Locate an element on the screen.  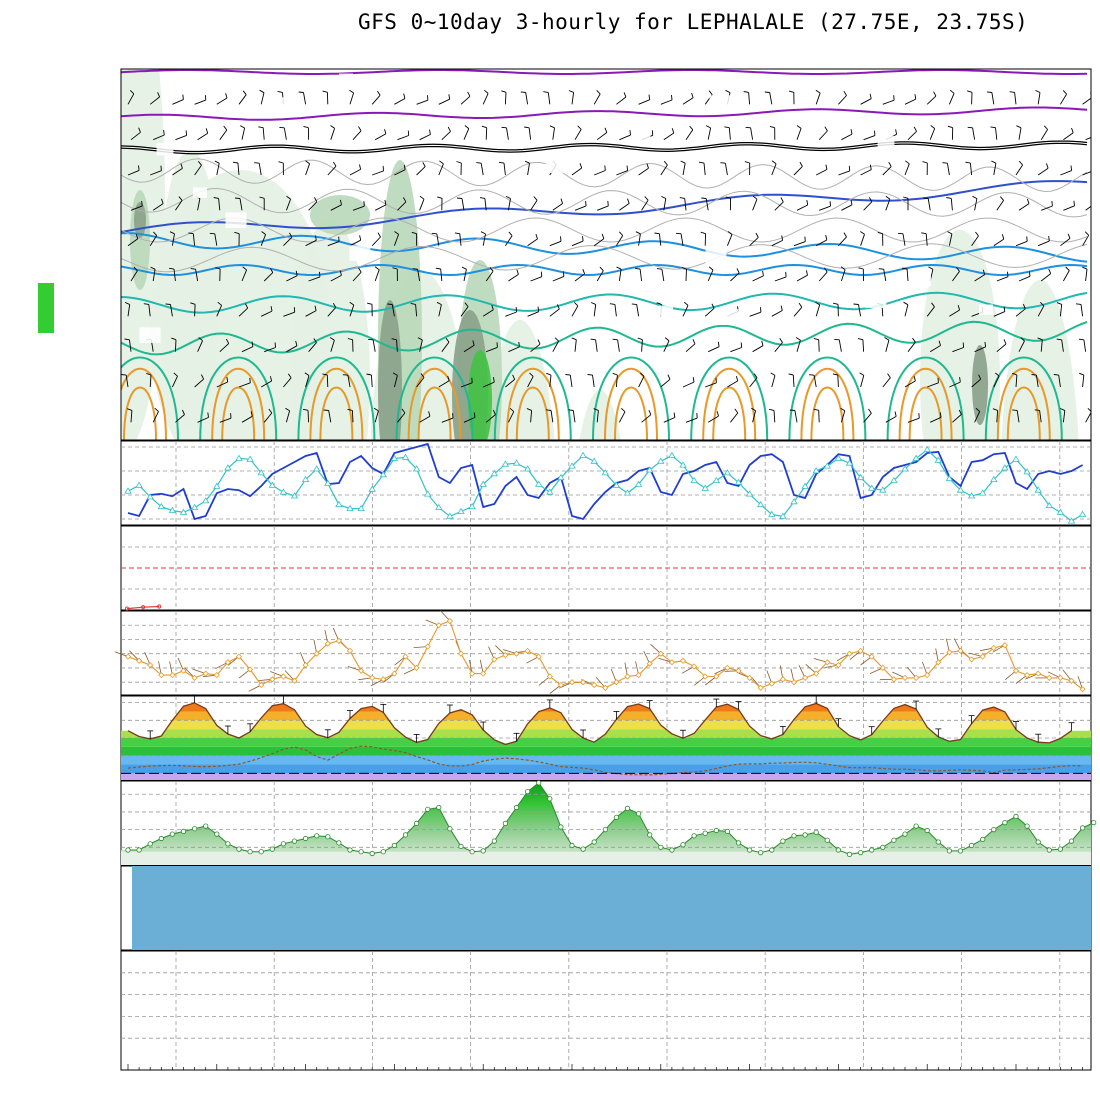
temperature-area is located at coordinates (606, 741).